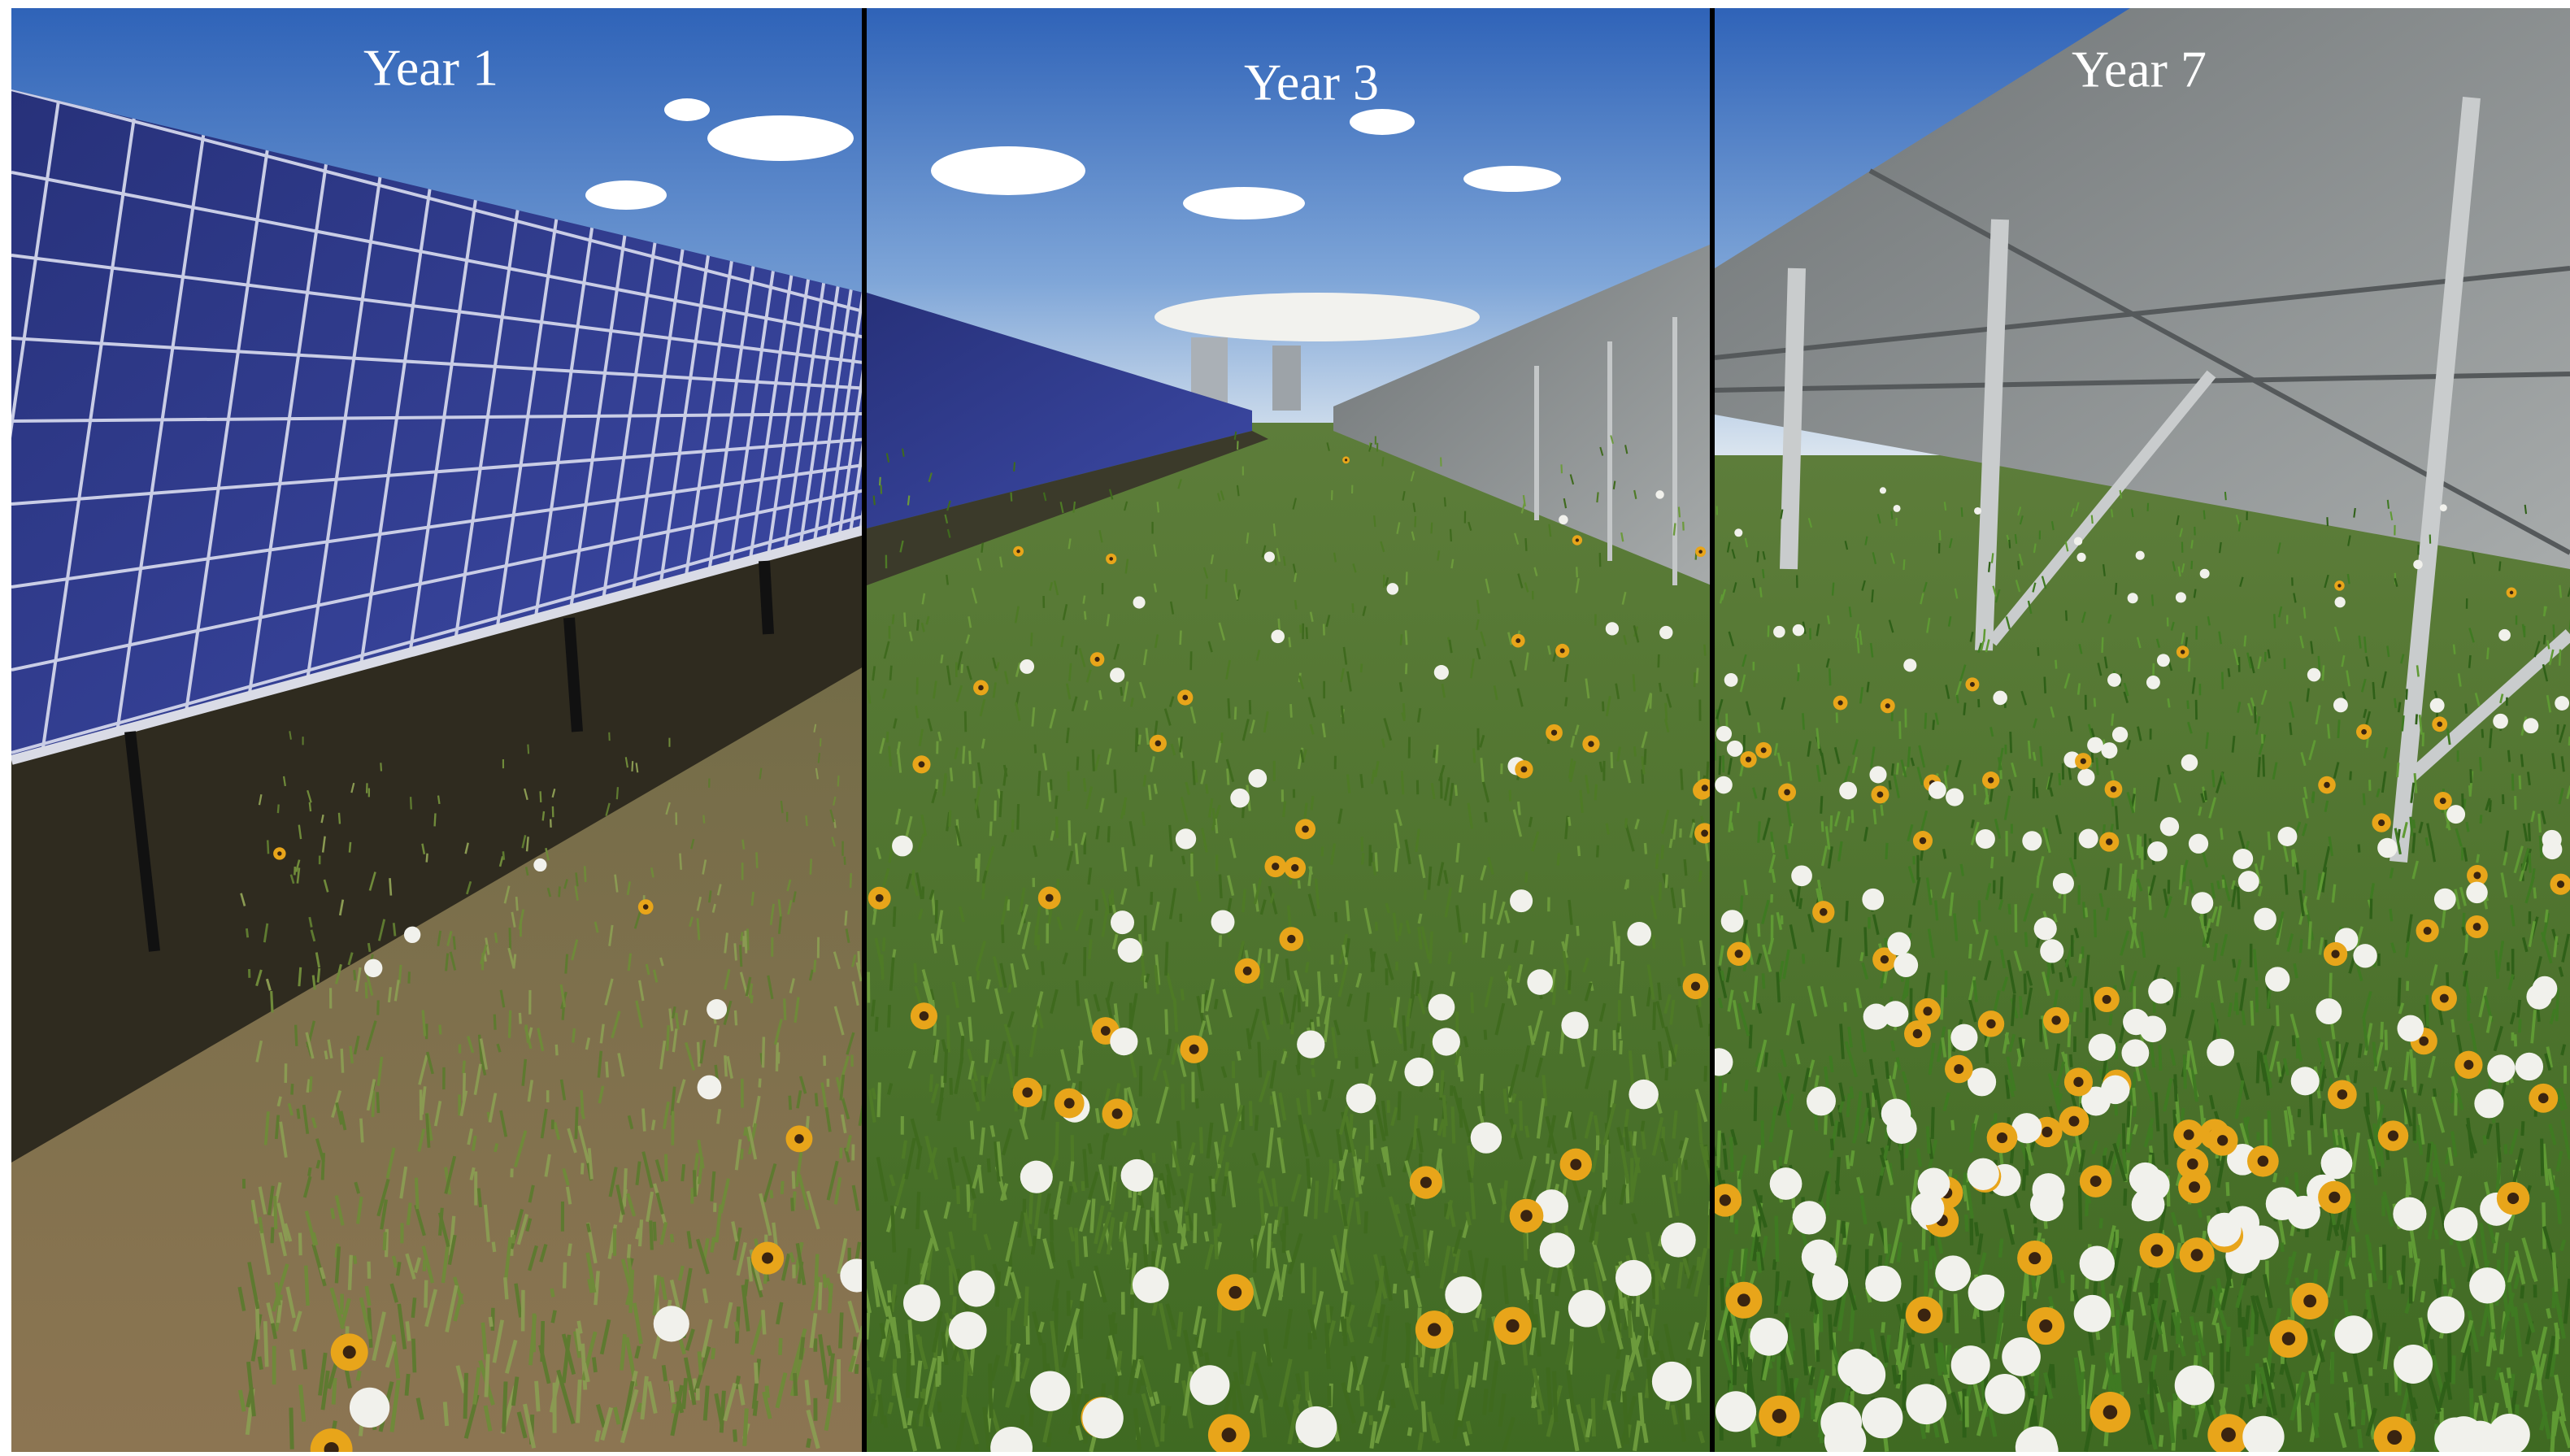 The image size is (2570, 1456). What do you see at coordinates (1287, 379) in the screenshot?
I see `building` at bounding box center [1287, 379].